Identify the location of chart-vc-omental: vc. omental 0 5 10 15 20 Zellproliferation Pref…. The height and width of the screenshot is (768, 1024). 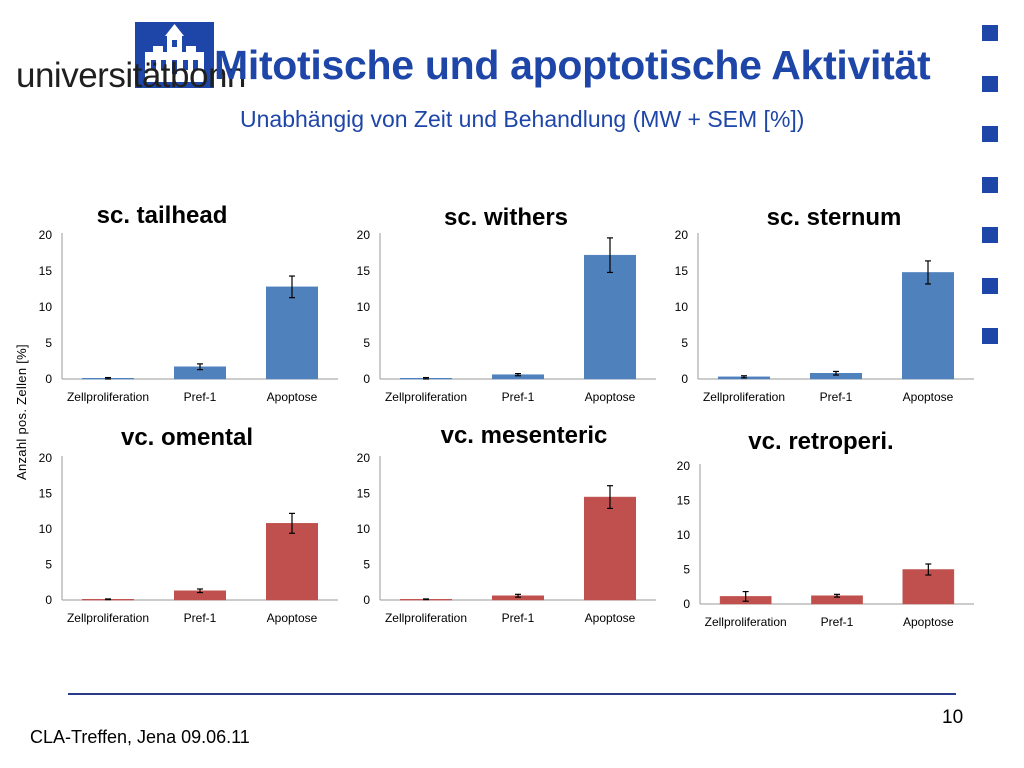
(188, 524).